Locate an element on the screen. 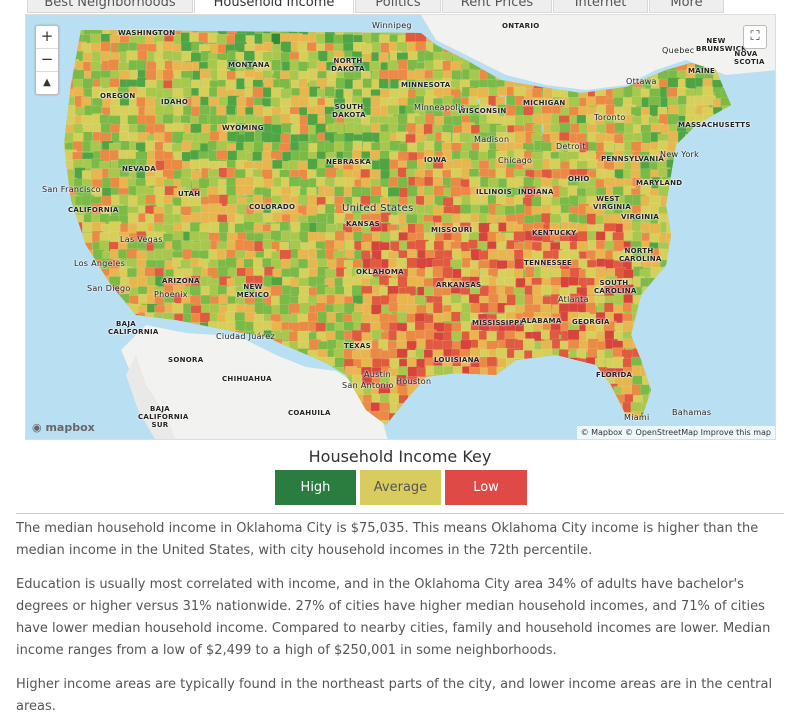 Image resolution: width=800 pixels, height=718 pixels. label-united-states: United States is located at coordinates (378, 208).